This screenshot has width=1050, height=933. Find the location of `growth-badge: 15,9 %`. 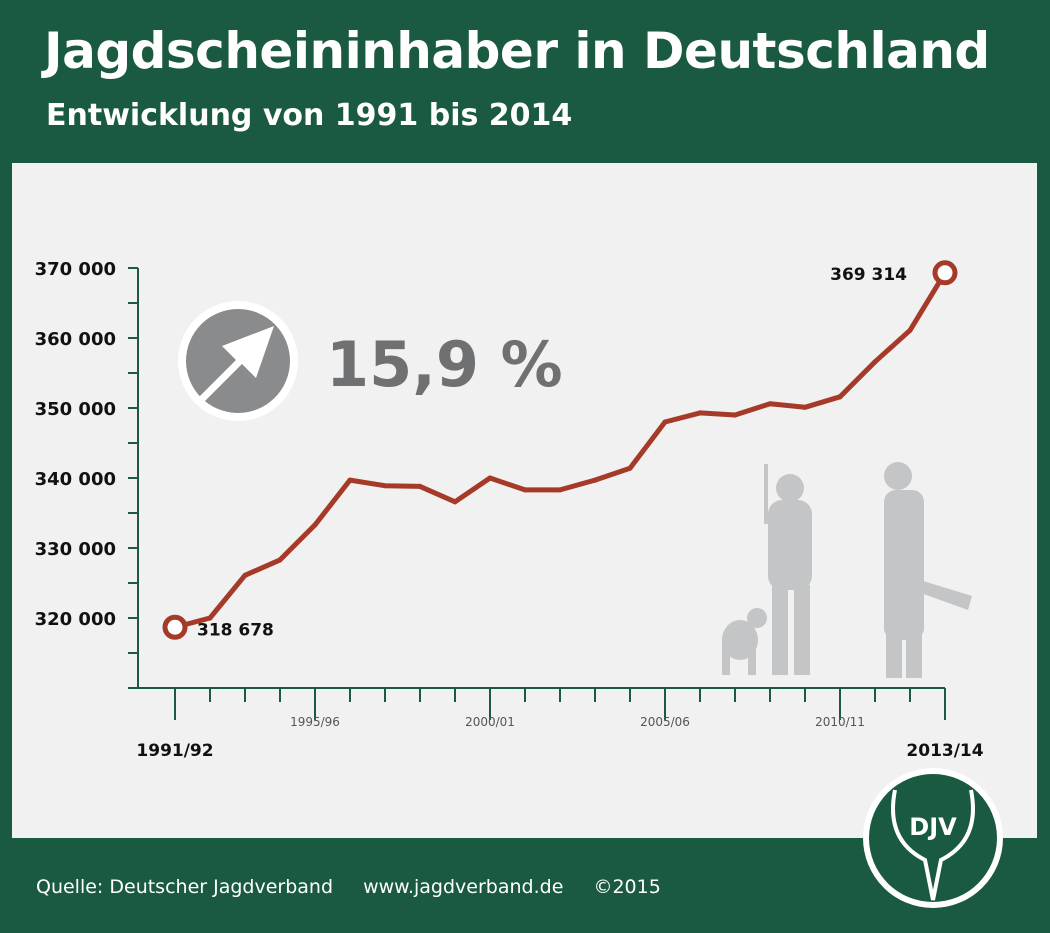

growth-badge: 15,9 % is located at coordinates (370, 361).